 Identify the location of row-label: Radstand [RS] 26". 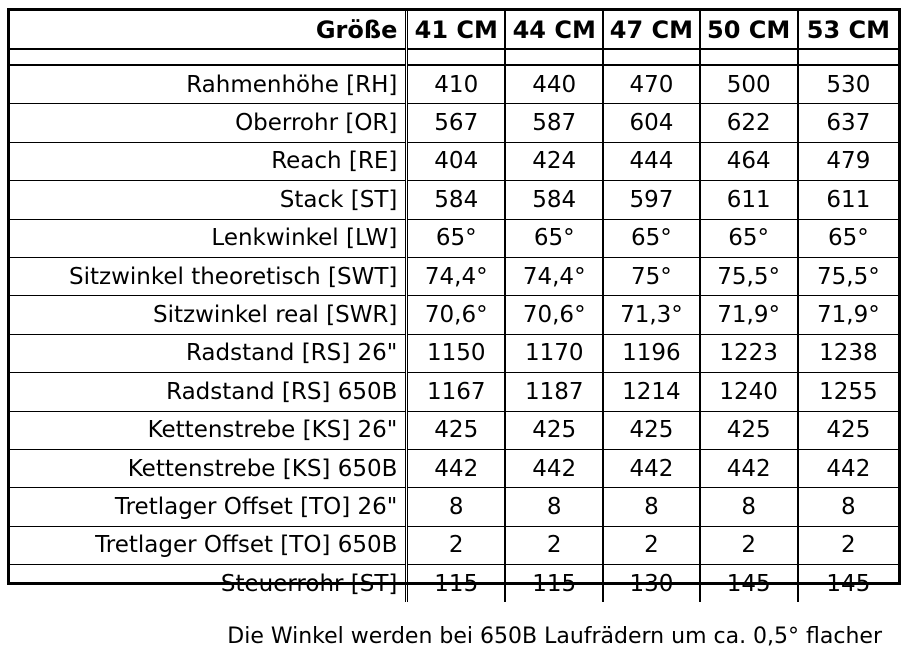
(209, 354).